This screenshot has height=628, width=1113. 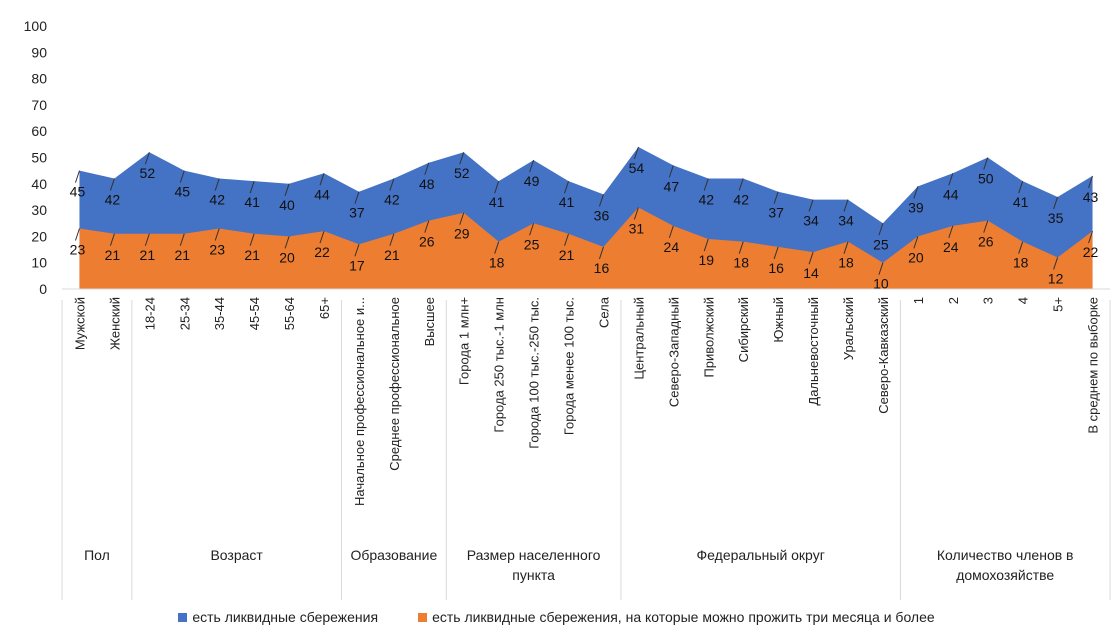 What do you see at coordinates (39, 79) in the screenshot?
I see `y-tick-label: 80` at bounding box center [39, 79].